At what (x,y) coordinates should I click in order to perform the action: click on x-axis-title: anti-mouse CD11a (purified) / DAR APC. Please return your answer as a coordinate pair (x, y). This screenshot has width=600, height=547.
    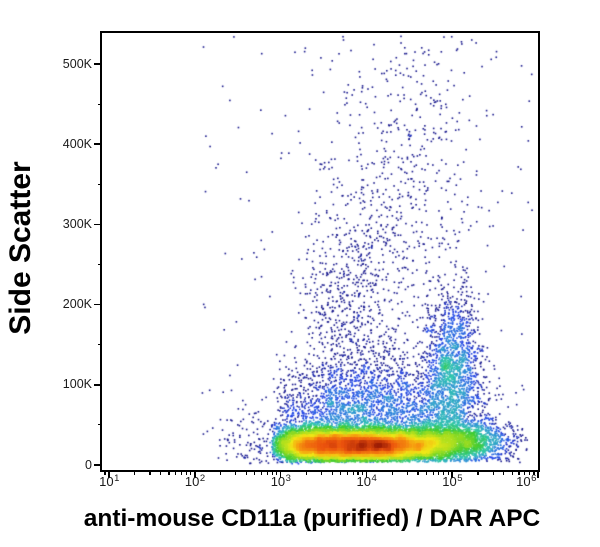
    Looking at the image, I should click on (312, 518).